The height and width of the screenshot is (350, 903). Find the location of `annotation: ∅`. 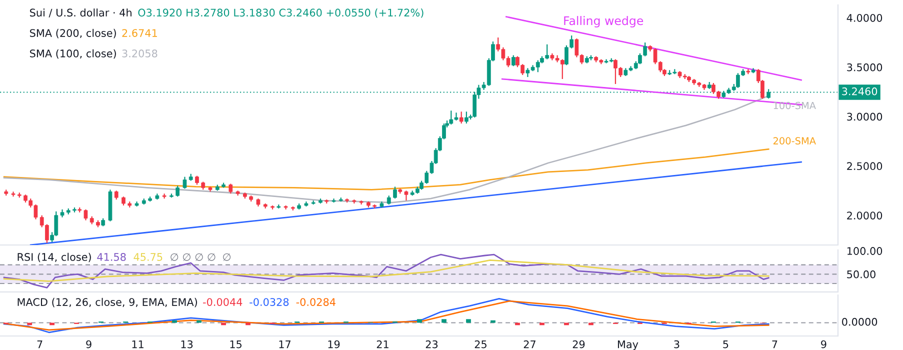

annotation: ∅ is located at coordinates (227, 257).